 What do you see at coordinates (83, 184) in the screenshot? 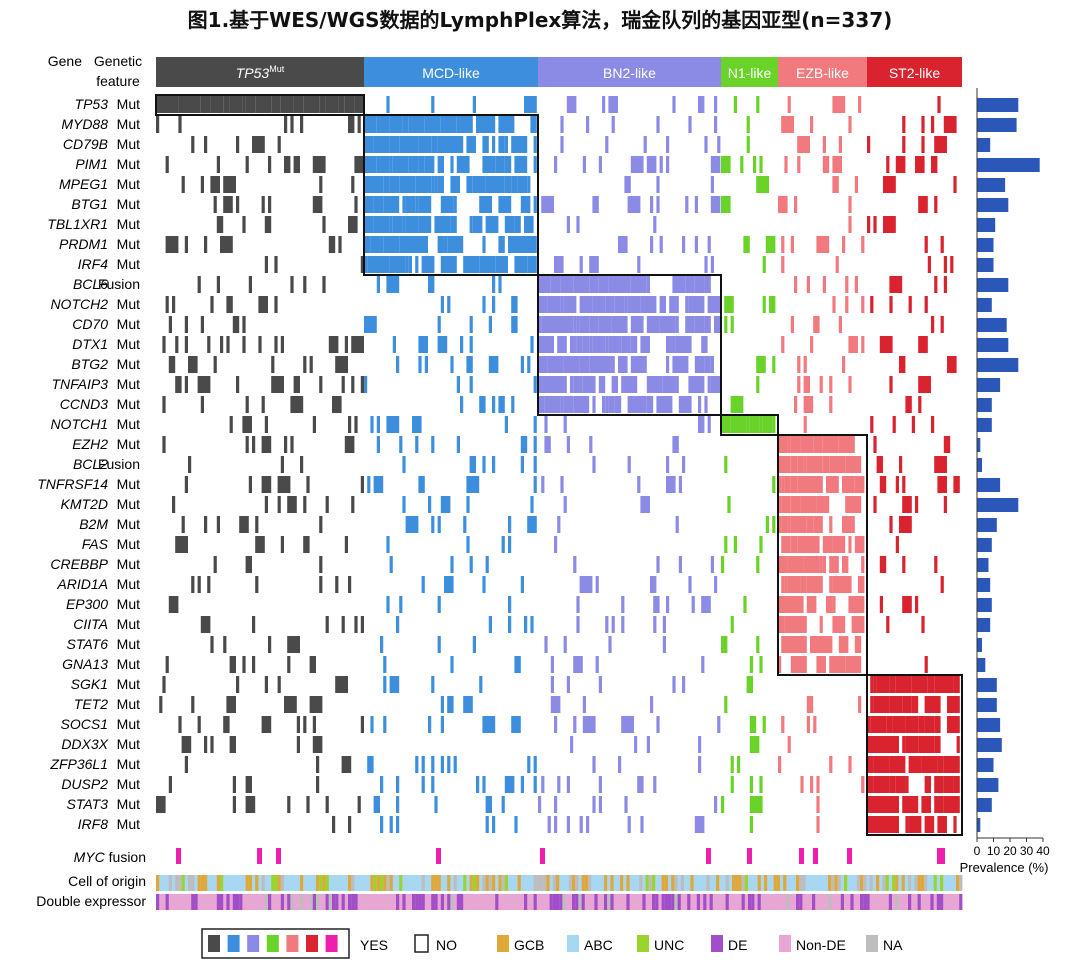
I see `gene-label: MPEG1` at bounding box center [83, 184].